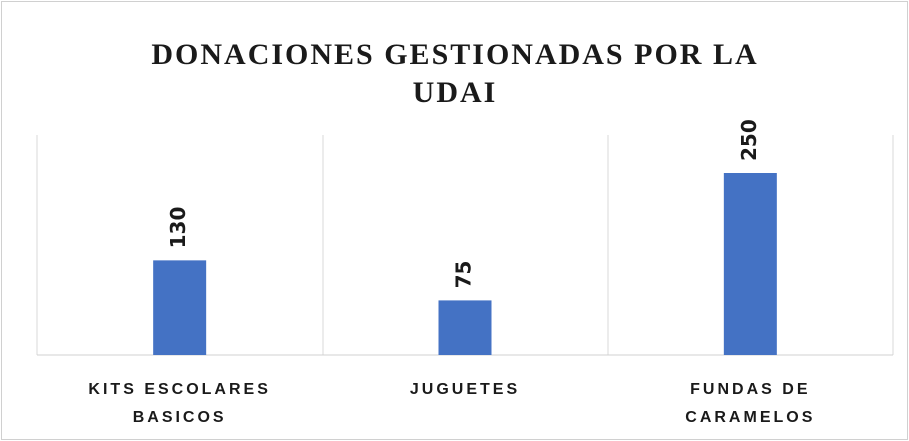  Describe the element at coordinates (749, 140) in the screenshot. I see `value-label: 250` at that location.